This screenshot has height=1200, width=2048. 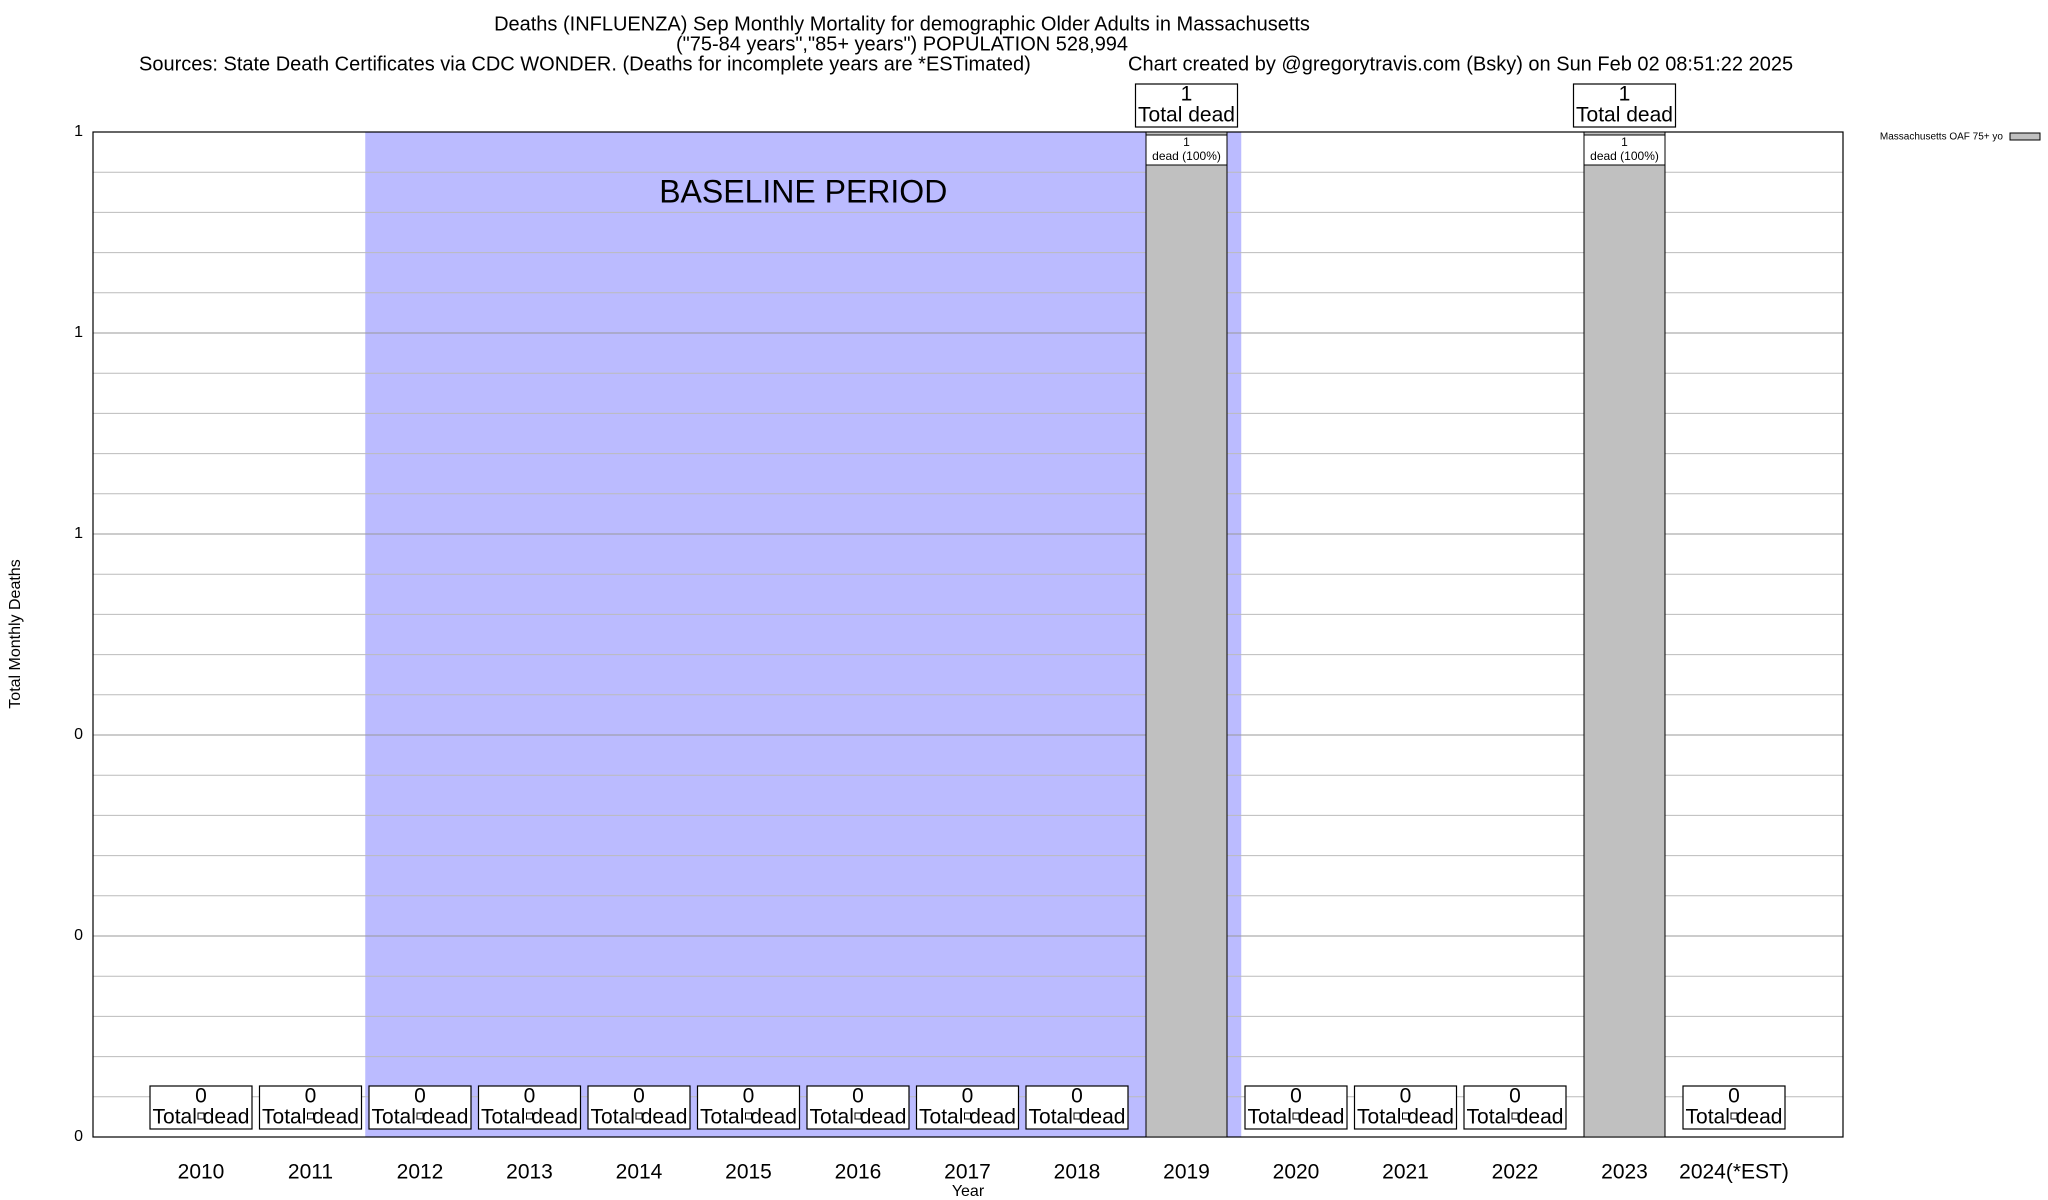 What do you see at coordinates (1296, 1172) in the screenshot?
I see `x-tick-label: 2020` at bounding box center [1296, 1172].